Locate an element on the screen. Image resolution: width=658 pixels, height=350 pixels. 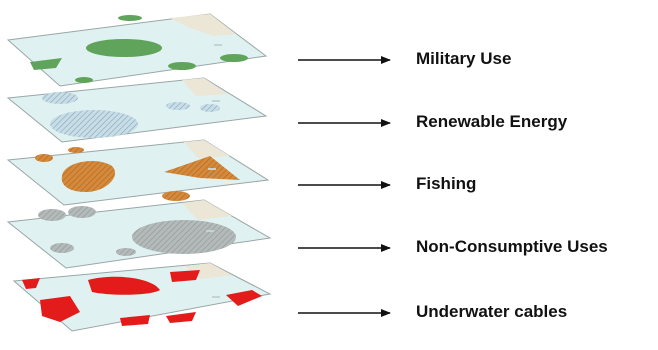
label-fishing: Fishing is located at coordinates (446, 183).